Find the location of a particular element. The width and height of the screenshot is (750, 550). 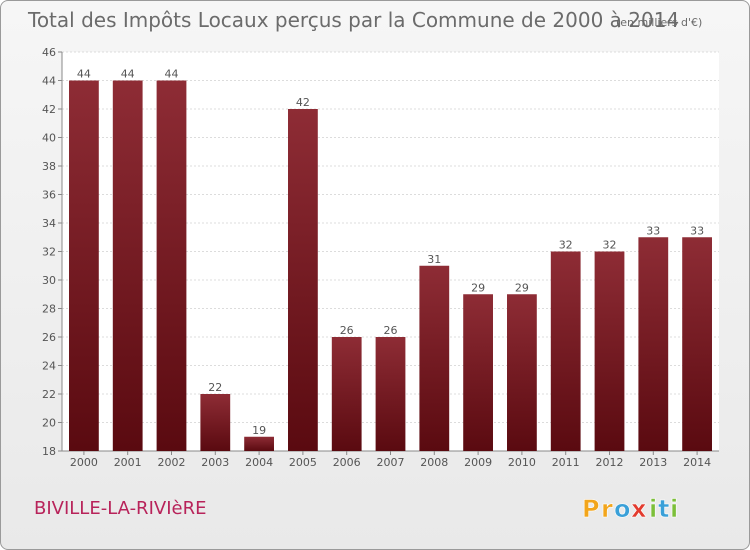

y-tick-label: 22 is located at coordinates (49, 394).